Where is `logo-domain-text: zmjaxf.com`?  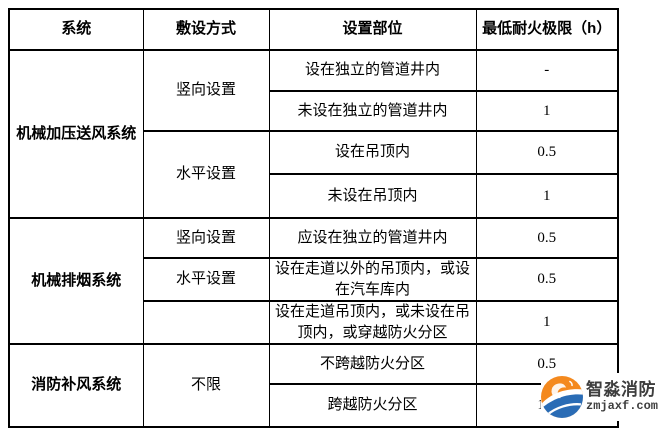 logo-domain-text: zmjaxf.com is located at coordinates (622, 405).